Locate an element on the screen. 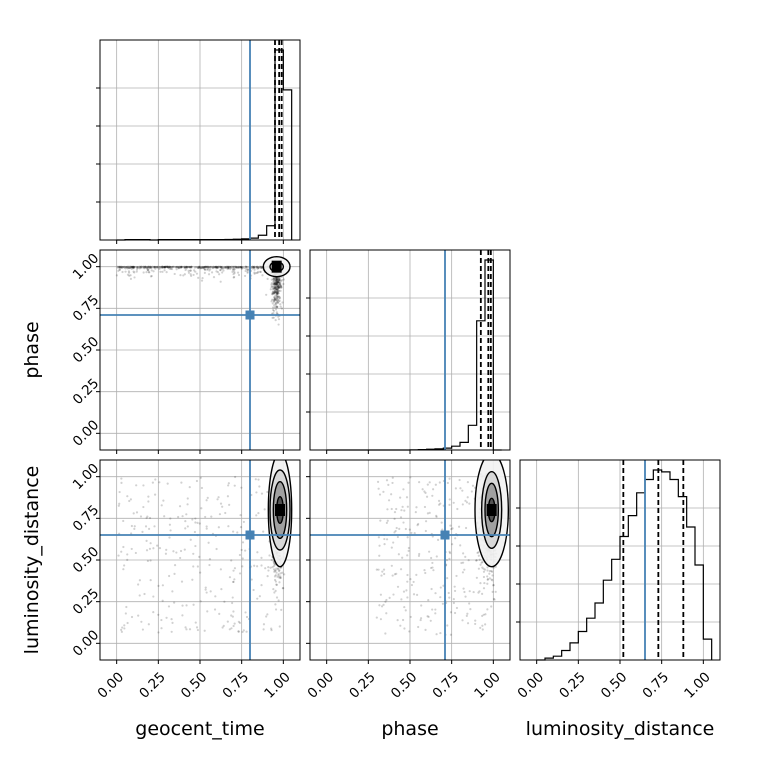 Image resolution: width=760 pixels, height=760 pixels. x-tick-label: 0.25 is located at coordinates (572, 685).